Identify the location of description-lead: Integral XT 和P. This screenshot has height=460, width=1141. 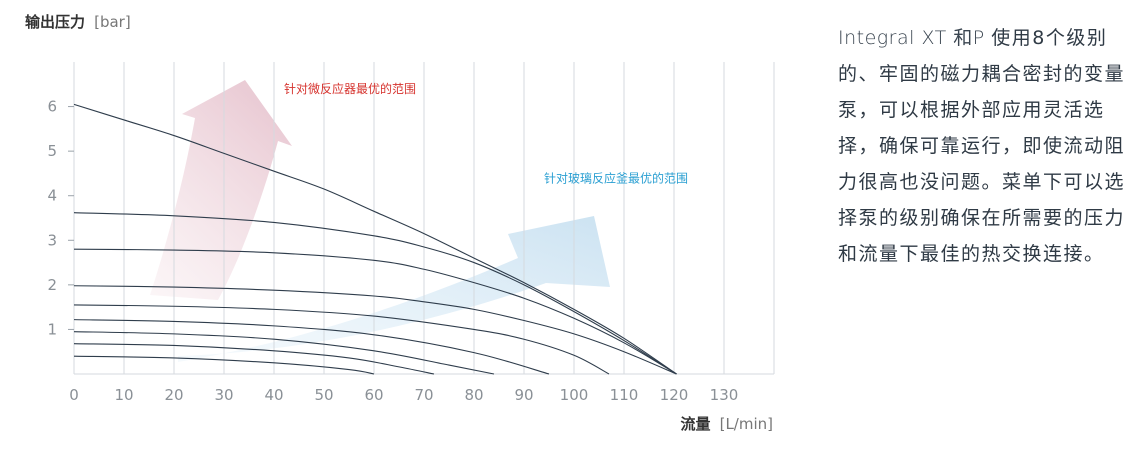
(915, 38).